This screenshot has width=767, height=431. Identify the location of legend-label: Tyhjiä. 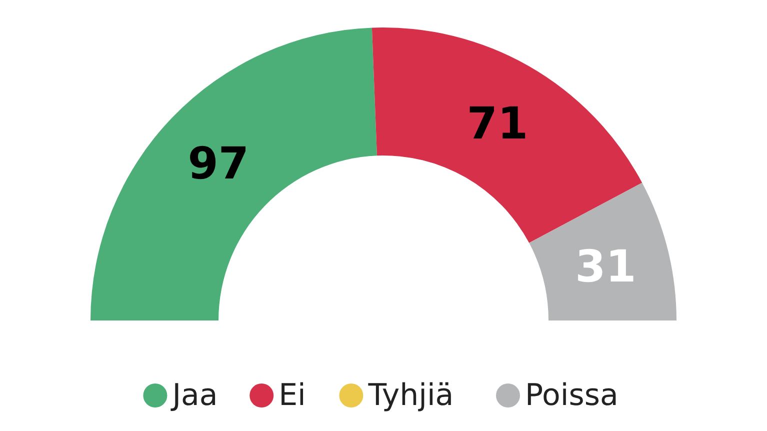
(410, 395).